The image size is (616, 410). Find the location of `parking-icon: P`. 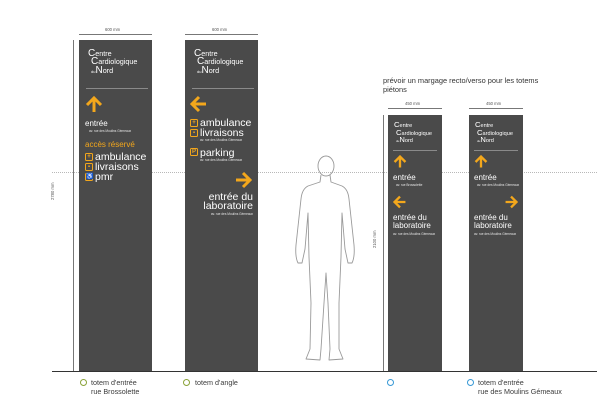

parking-icon: P is located at coordinates (194, 152).